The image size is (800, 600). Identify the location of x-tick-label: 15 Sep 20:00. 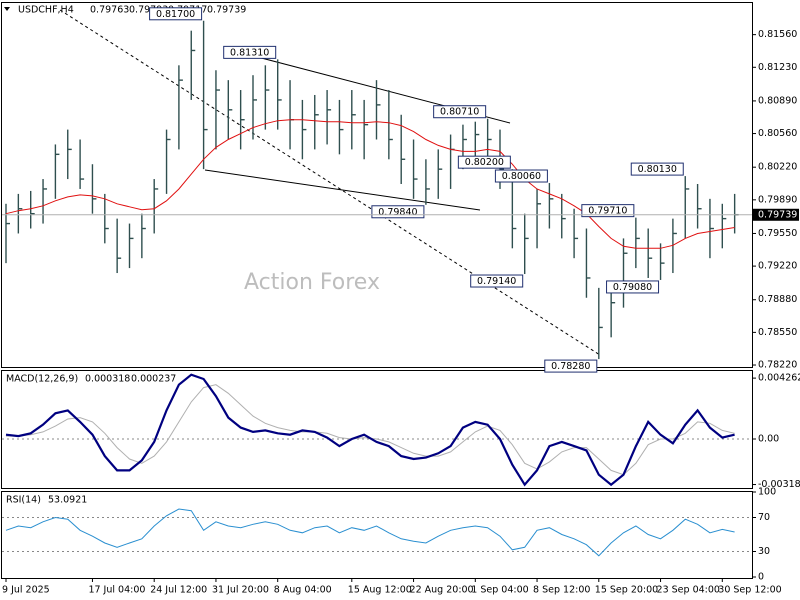
(626, 590).